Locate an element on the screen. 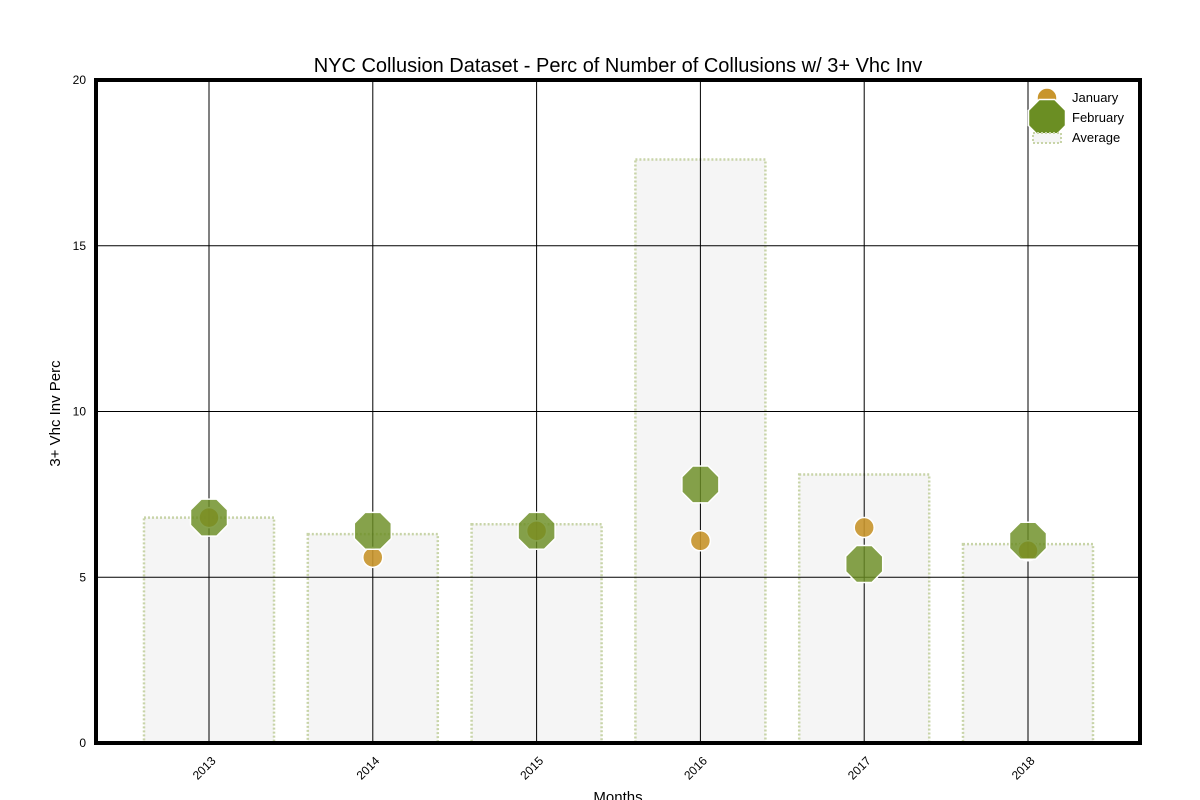 This screenshot has height=800, width=1200. y-axis-label: 3+ Vhc Inv Perc is located at coordinates (55, 413).